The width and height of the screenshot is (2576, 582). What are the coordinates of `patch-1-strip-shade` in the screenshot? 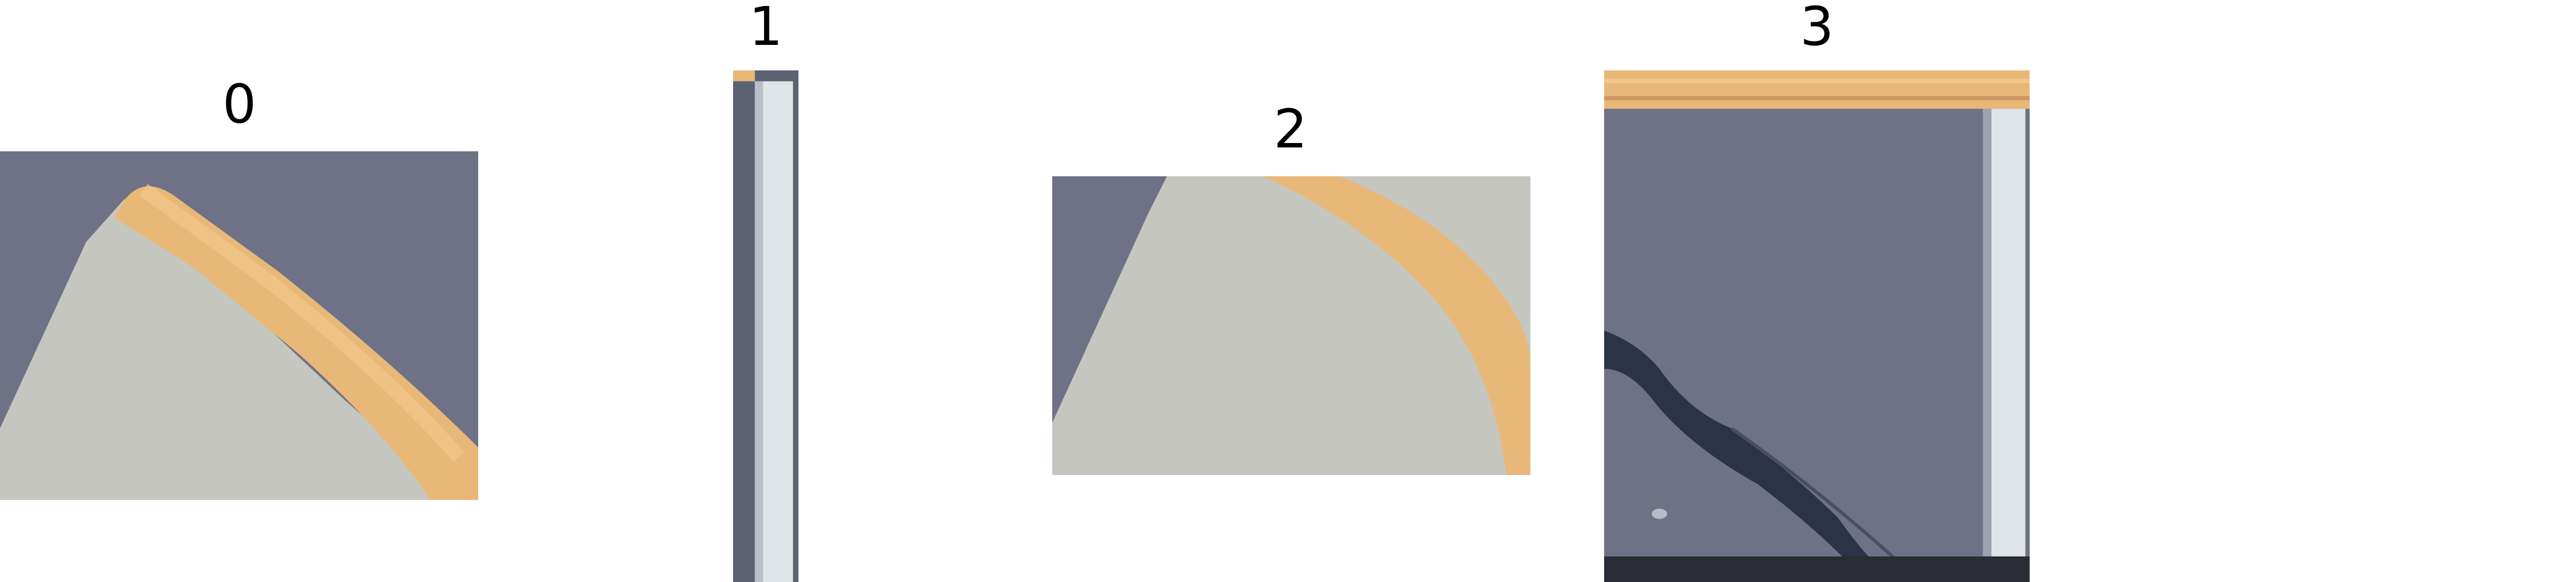 It's located at (759, 331).